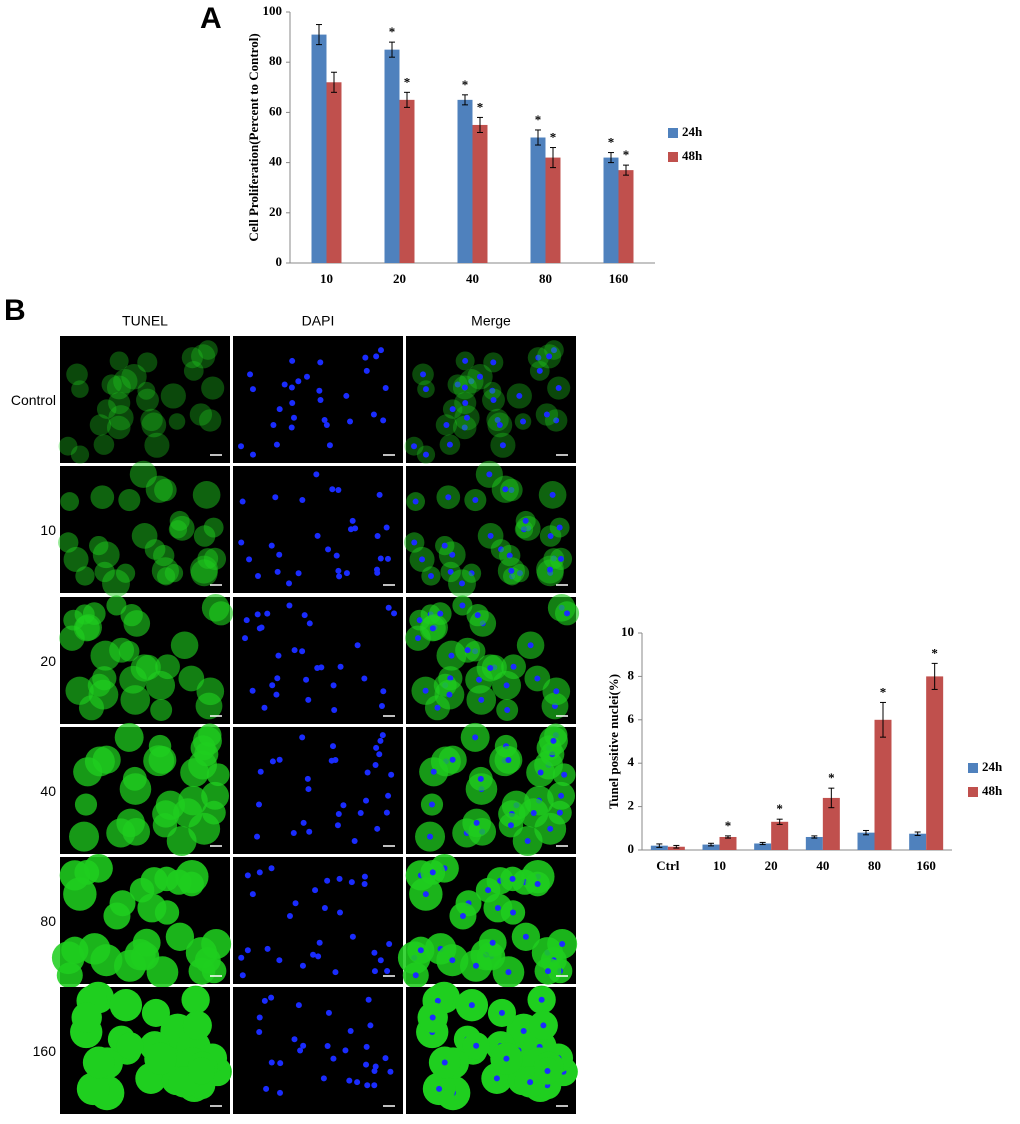  Describe the element at coordinates (275, 211) in the screenshot. I see `y-tick-label: 20` at that location.